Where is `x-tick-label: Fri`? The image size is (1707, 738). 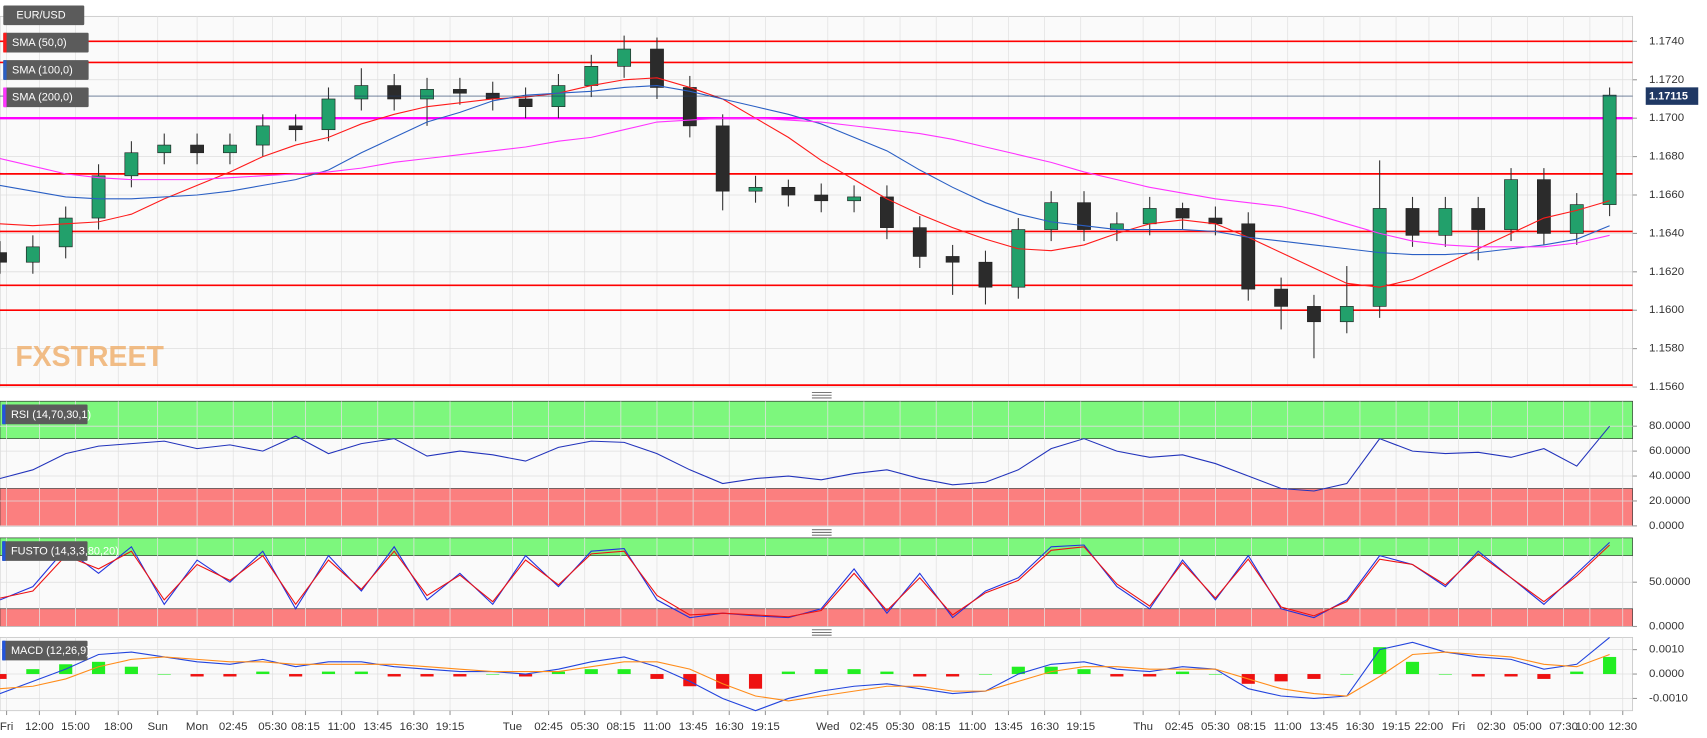 x-tick-label: Fri is located at coordinates (6, 727).